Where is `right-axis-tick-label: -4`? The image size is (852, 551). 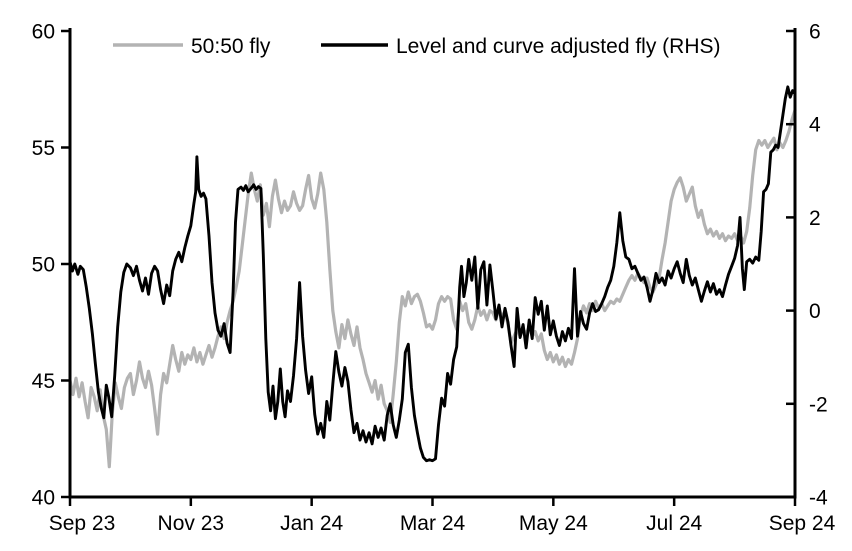 right-axis-tick-label: -4 is located at coordinates (818, 498).